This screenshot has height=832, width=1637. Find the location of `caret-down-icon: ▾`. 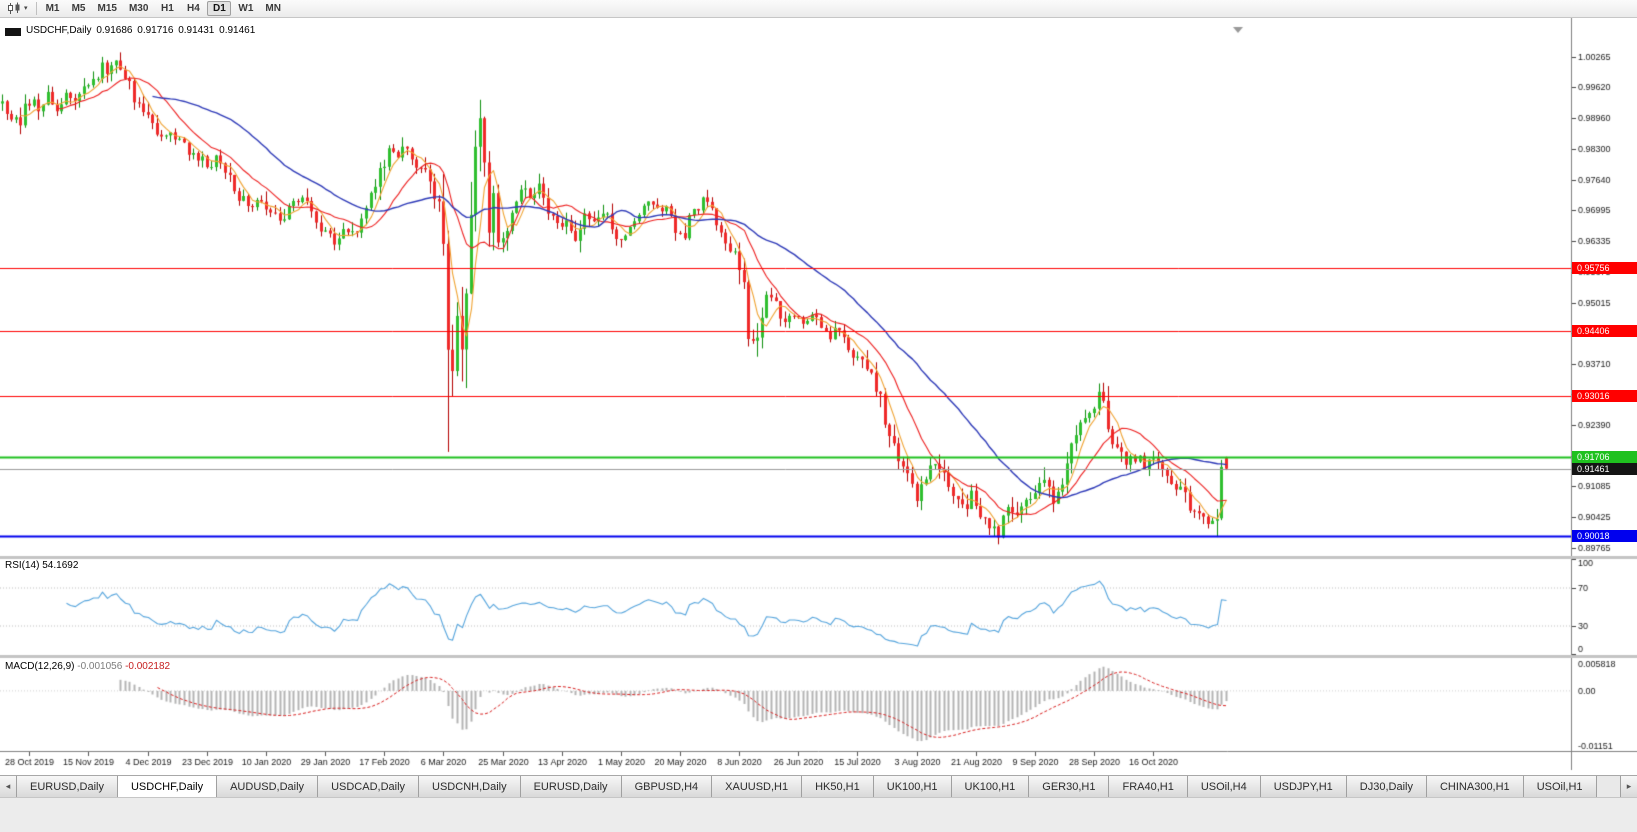

caret-down-icon: ▾ is located at coordinates (26, 8).